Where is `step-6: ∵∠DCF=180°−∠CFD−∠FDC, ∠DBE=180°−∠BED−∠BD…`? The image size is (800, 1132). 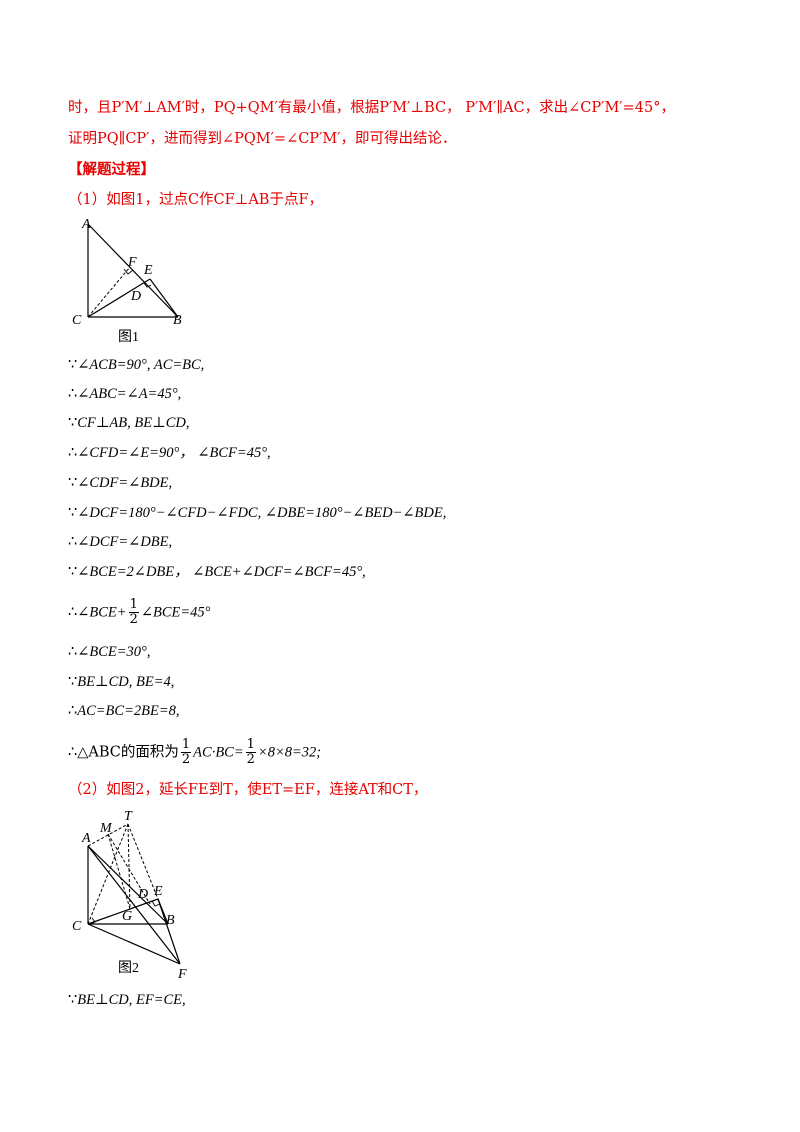 step-6: ∵∠DCF=180°−∠CFD−∠FDC, ∠DBE=180°−∠BED−∠BD… is located at coordinates (257, 513).